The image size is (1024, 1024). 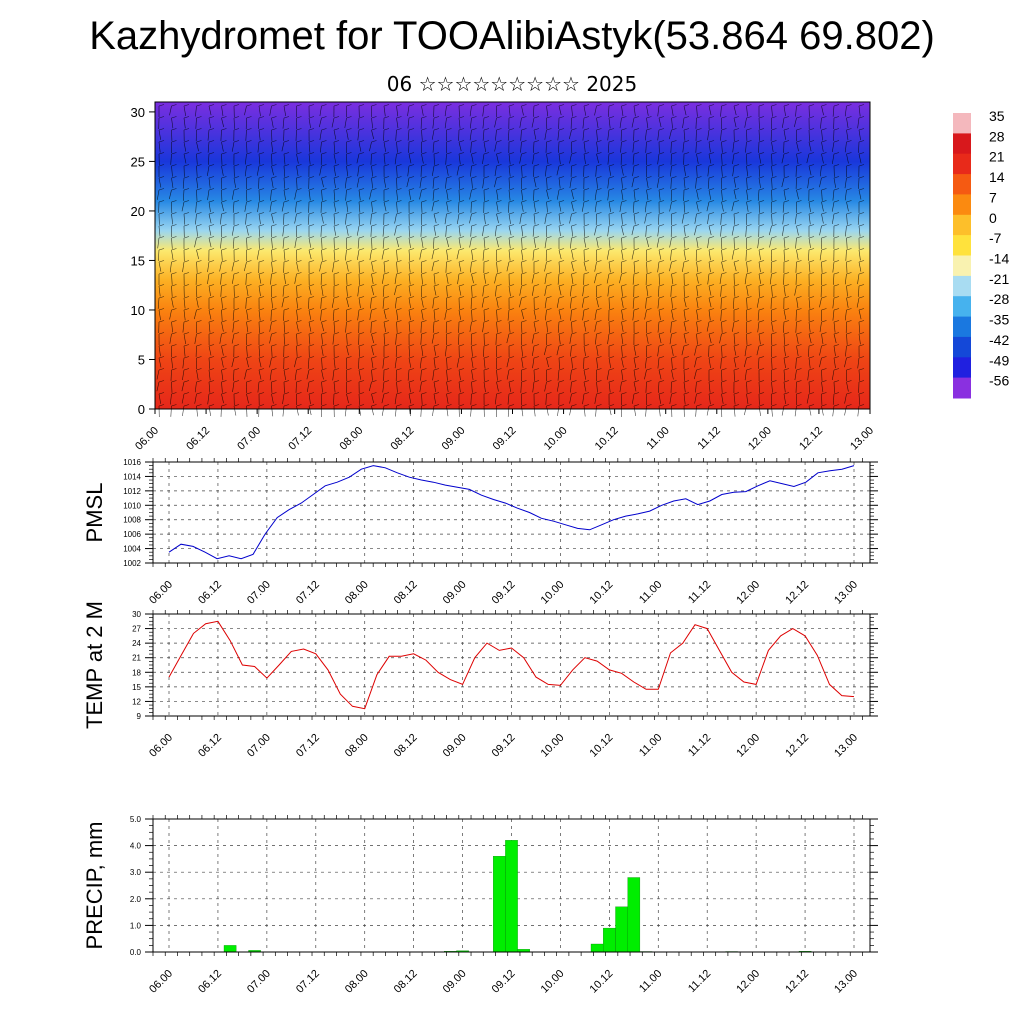 I want to click on y-tick-label: 0.0, so click(x=136, y=952).